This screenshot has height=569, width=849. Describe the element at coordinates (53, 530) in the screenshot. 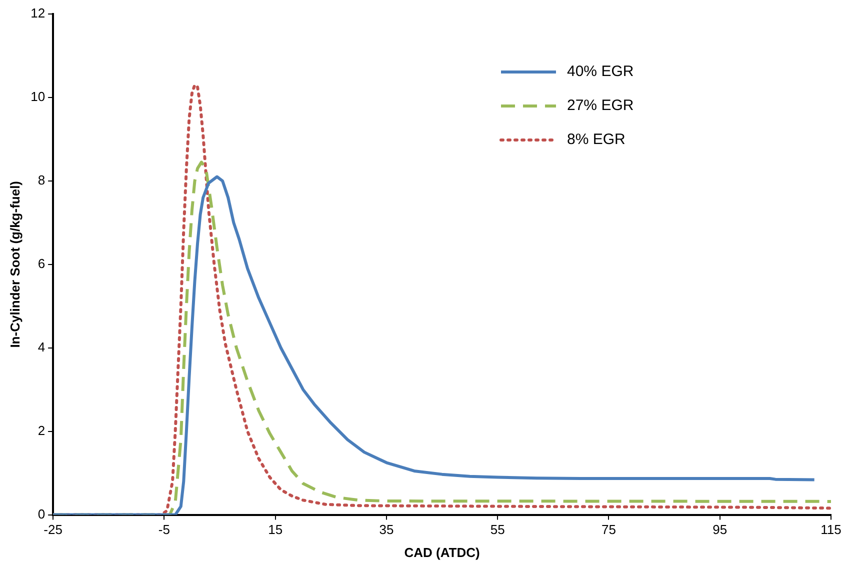

I see `x-tick-label: -25` at that location.